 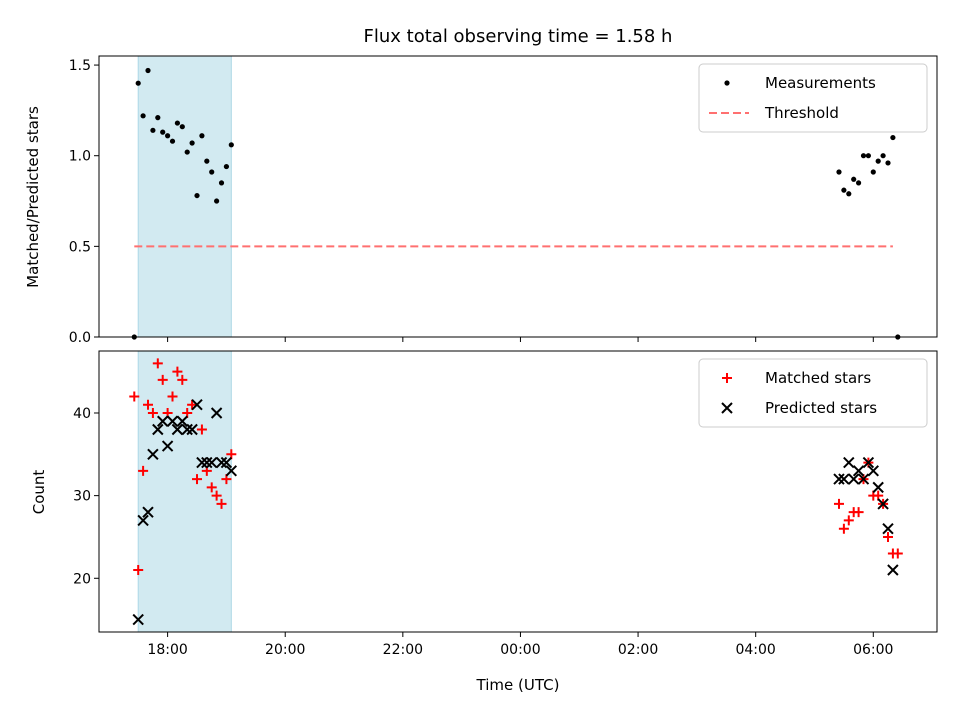 I want to click on y-tick-label: 20, so click(x=82, y=579).